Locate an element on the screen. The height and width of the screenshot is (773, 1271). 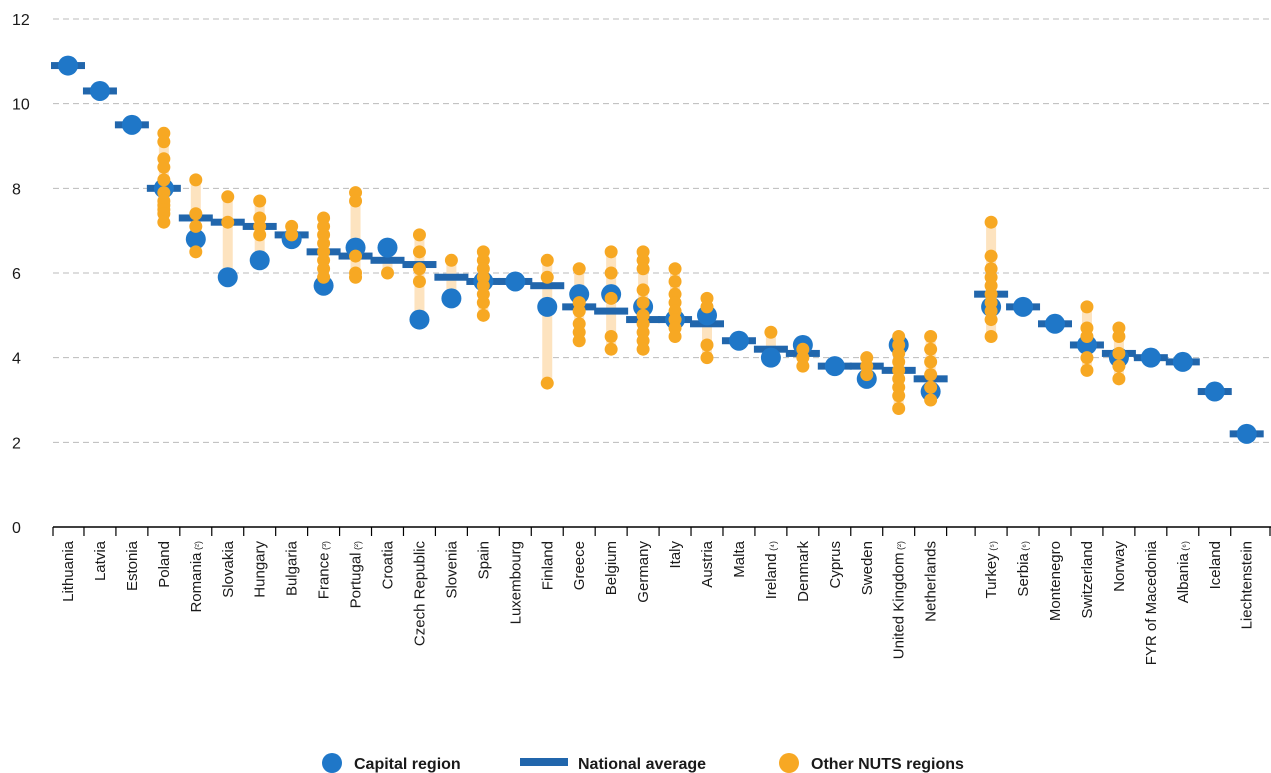
category-label: Portugal (²) is located at coordinates (356, 574).